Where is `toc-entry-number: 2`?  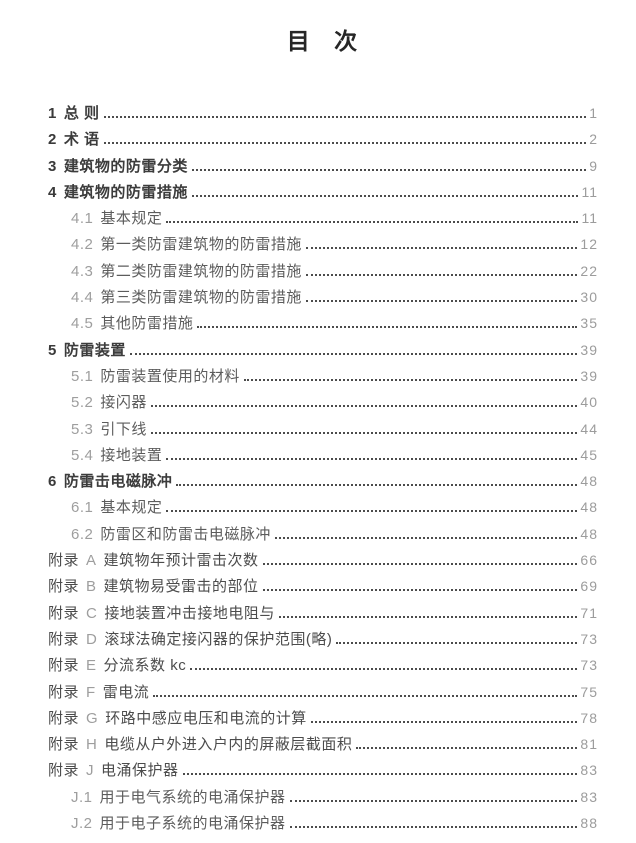 toc-entry-number: 2 is located at coordinates (52, 140).